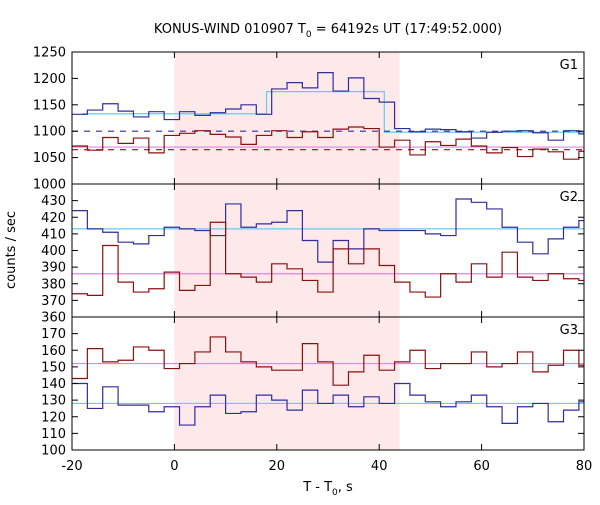 This screenshot has width=600, height=505. I want to click on x-tick-label: 80, so click(584, 466).